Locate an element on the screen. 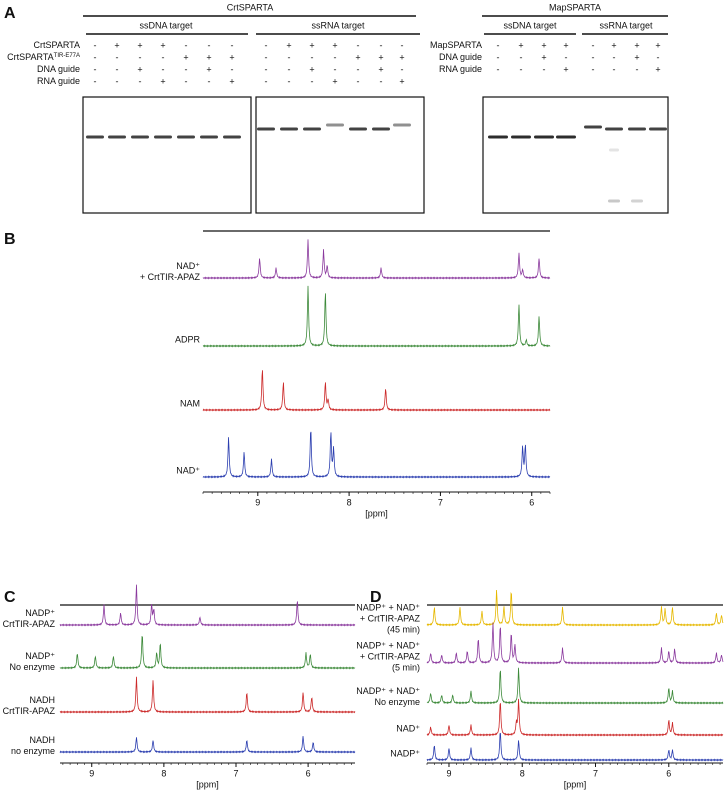 The width and height of the screenshot is (726, 791). spectrum-label: NAD⁺ is located at coordinates (408, 728).